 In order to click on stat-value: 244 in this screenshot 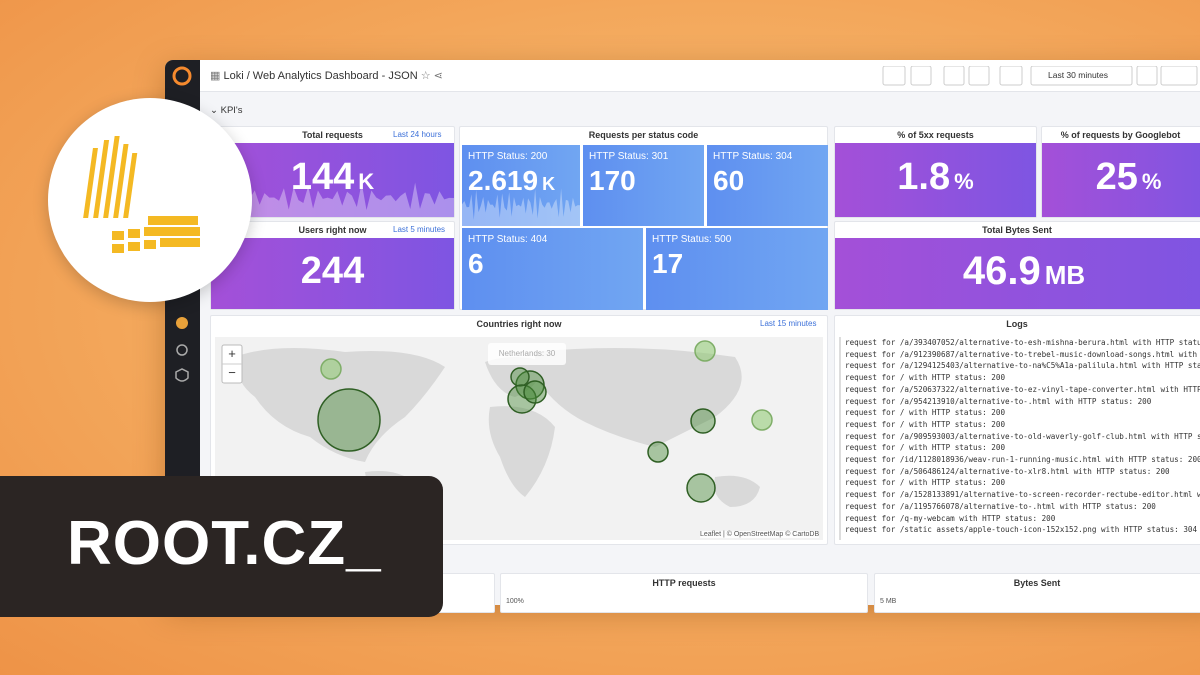, I will do `click(332, 271)`.